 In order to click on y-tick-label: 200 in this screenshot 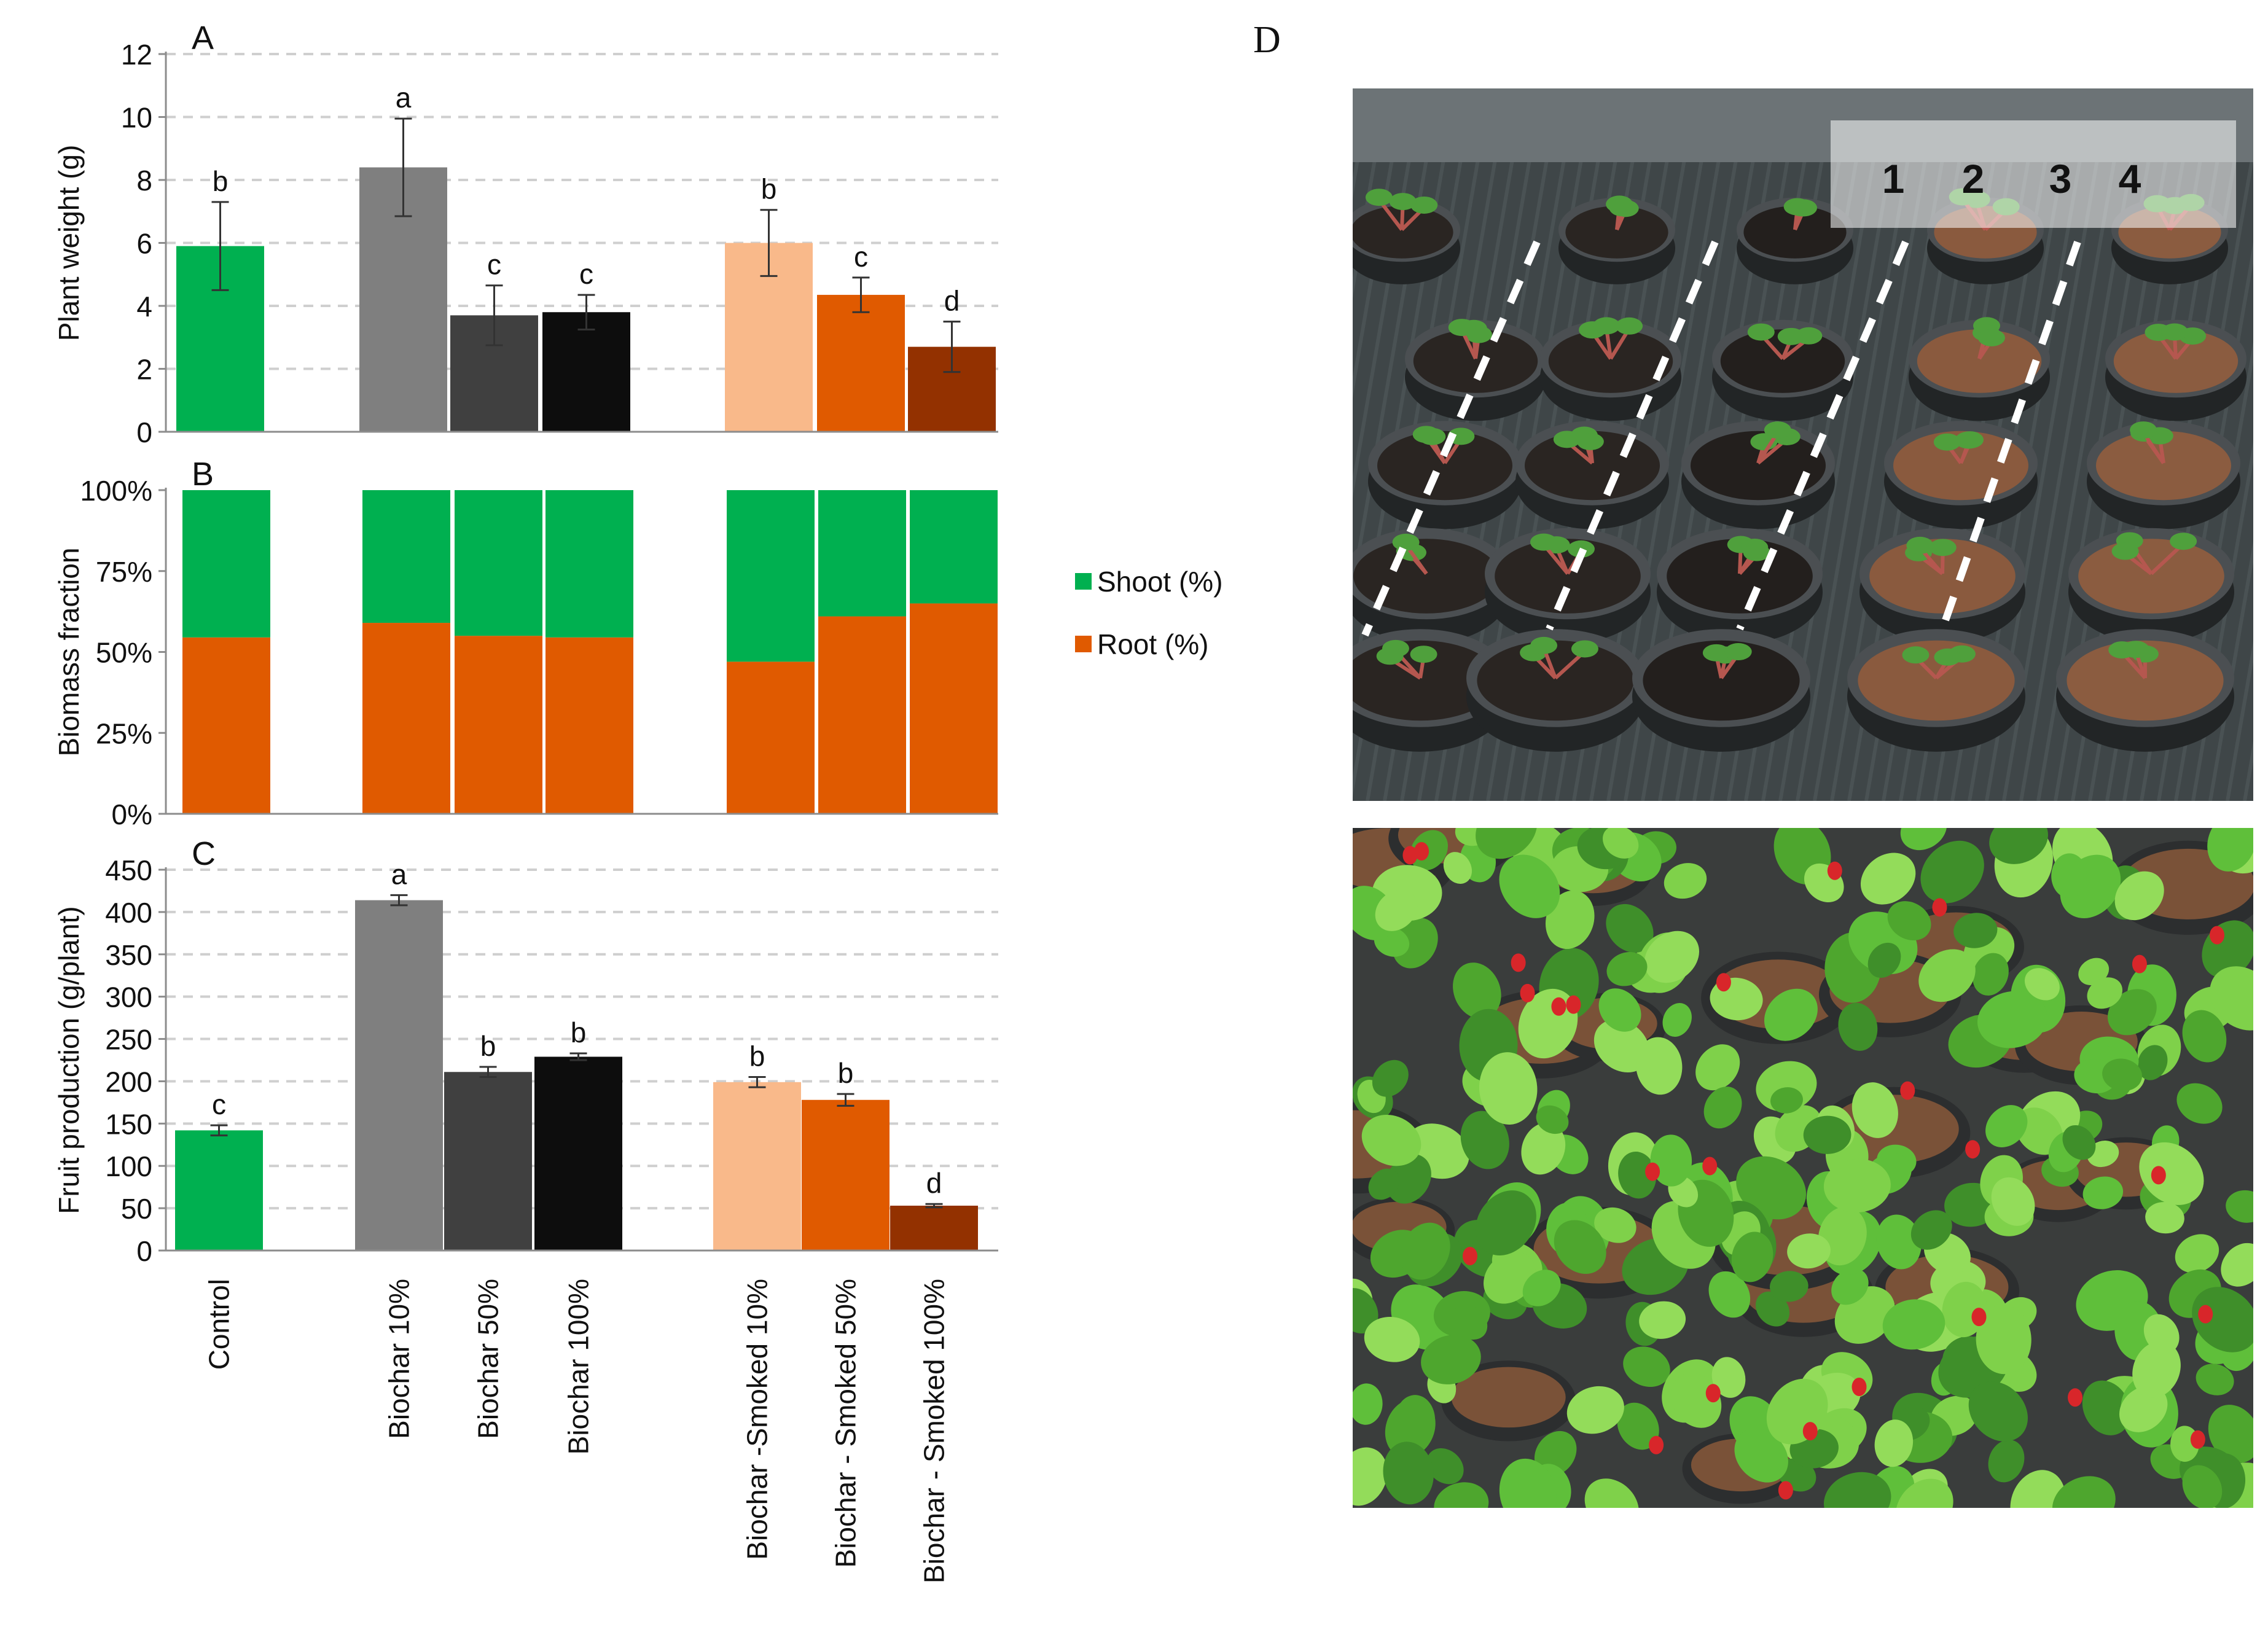, I will do `click(128, 1082)`.